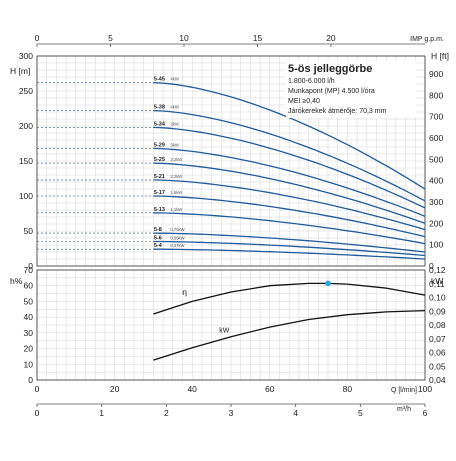 Image resolution: width=456 pixels, height=461 pixels. I want to click on right-head-ft-tick-label: 800, so click(436, 95).